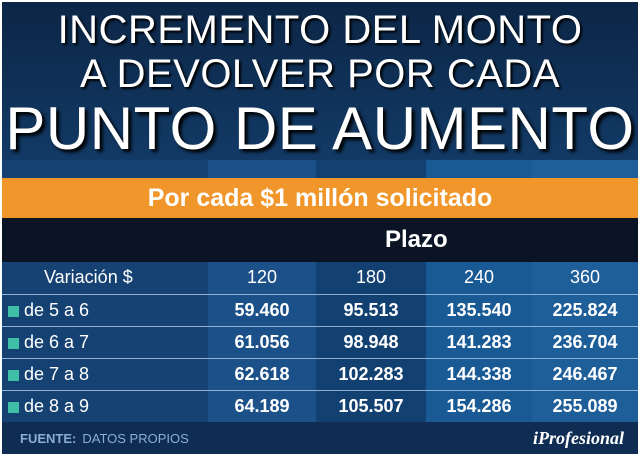 The image size is (640, 456). What do you see at coordinates (135, 438) in the screenshot?
I see `source-text: DATOS PROPIOS` at bounding box center [135, 438].